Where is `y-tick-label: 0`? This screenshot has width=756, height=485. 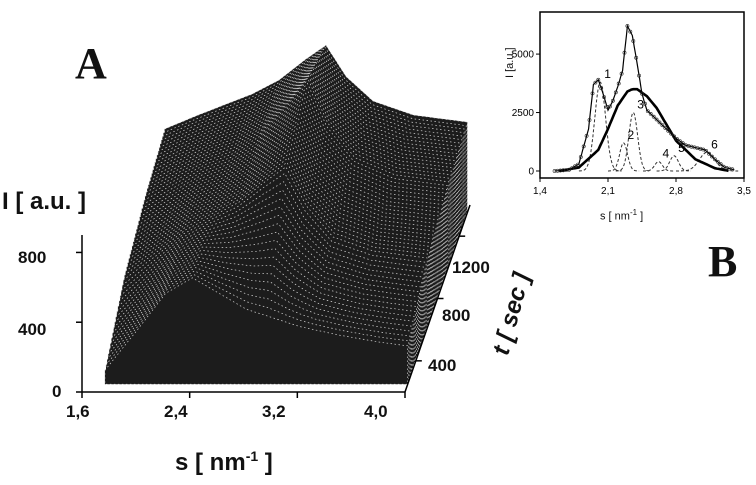 y-tick-label: 0 is located at coordinates (57, 391).